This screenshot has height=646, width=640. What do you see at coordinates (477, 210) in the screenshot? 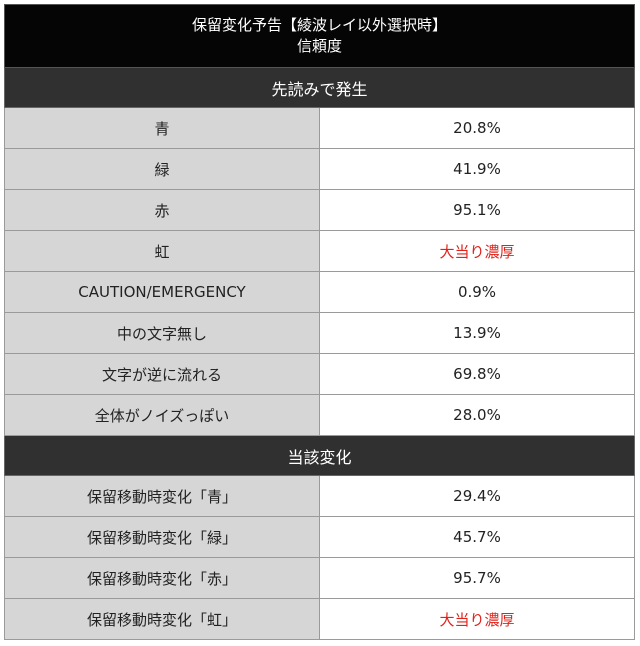
I see `row-value: 95.1%` at bounding box center [477, 210].